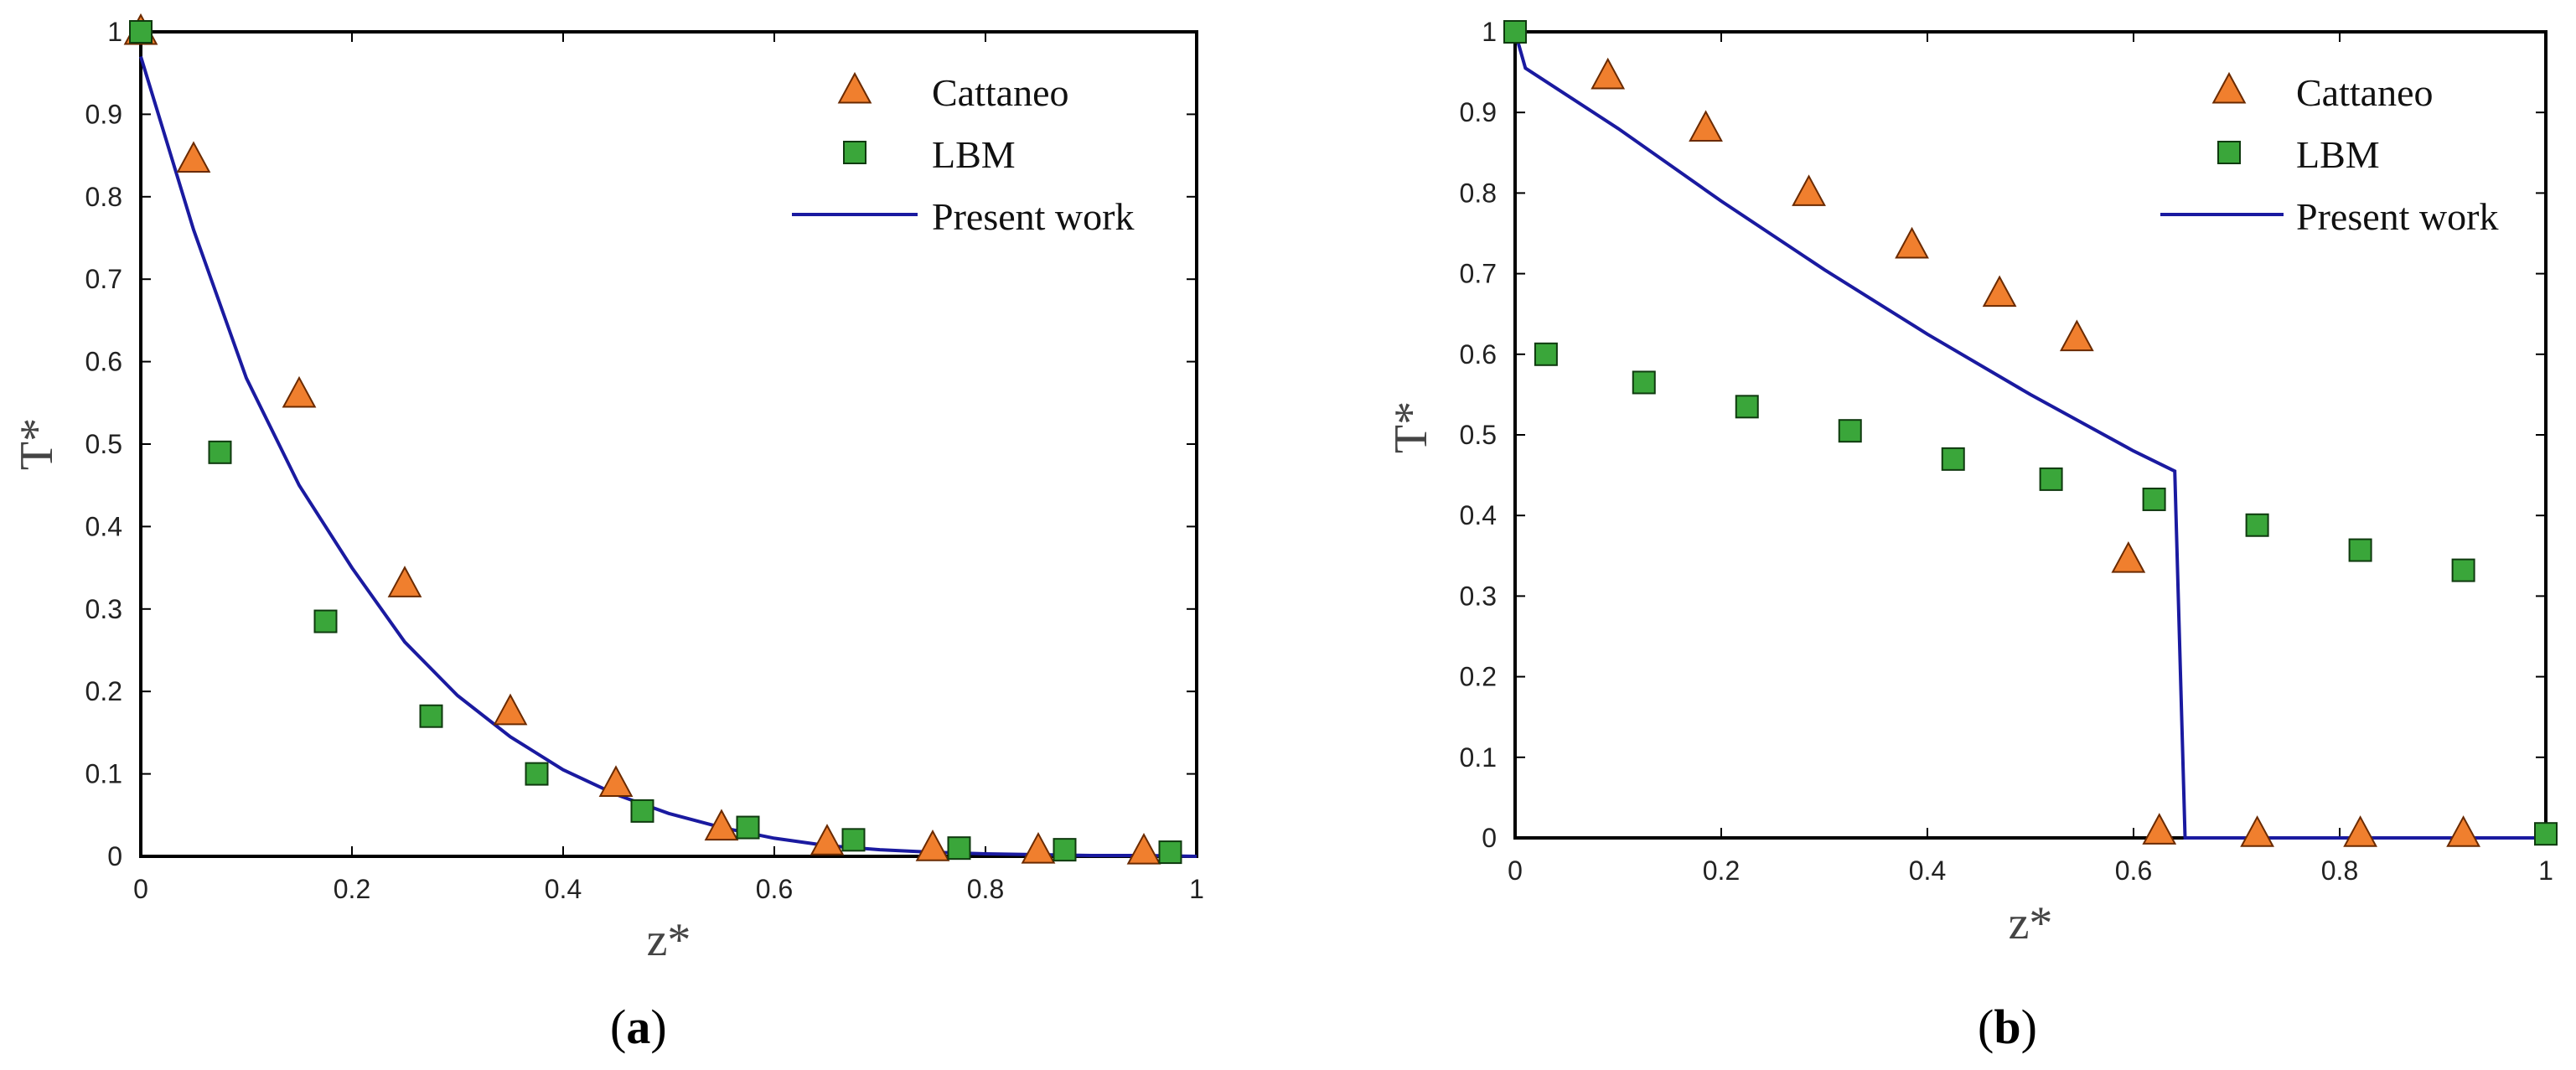  I want to click on y-tick-label: 0.6, so click(103, 362).